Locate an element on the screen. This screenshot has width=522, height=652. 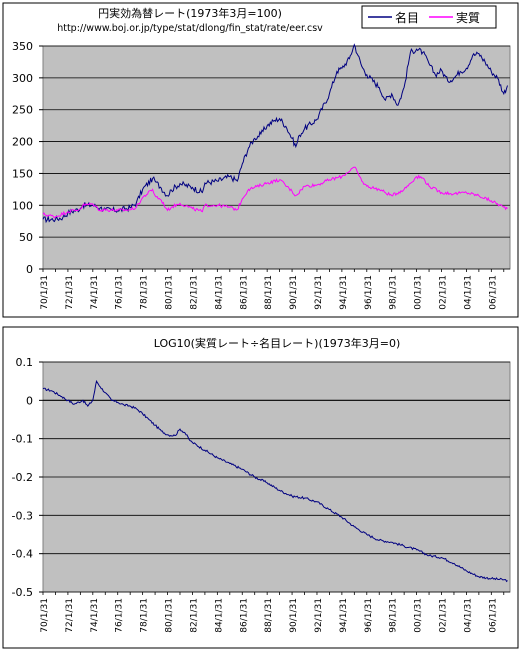
chart-title: 円実効為替レート(1973年3月=100) is located at coordinates (190, 13).